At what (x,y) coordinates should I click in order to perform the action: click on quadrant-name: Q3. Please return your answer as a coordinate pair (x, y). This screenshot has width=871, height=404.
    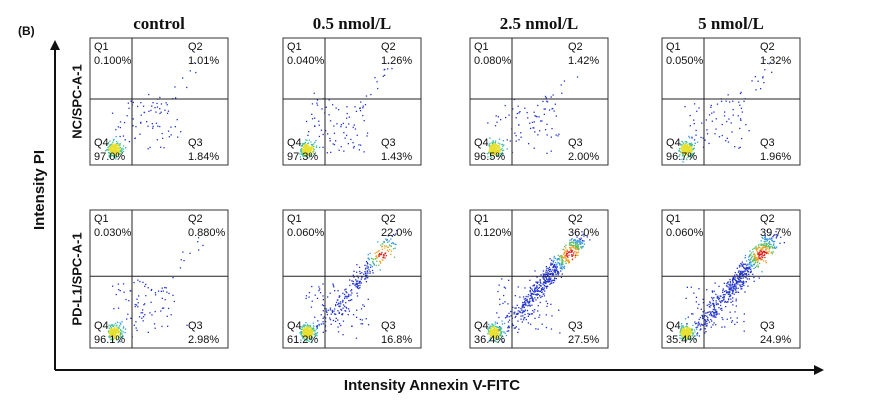
    Looking at the image, I should click on (767, 143).